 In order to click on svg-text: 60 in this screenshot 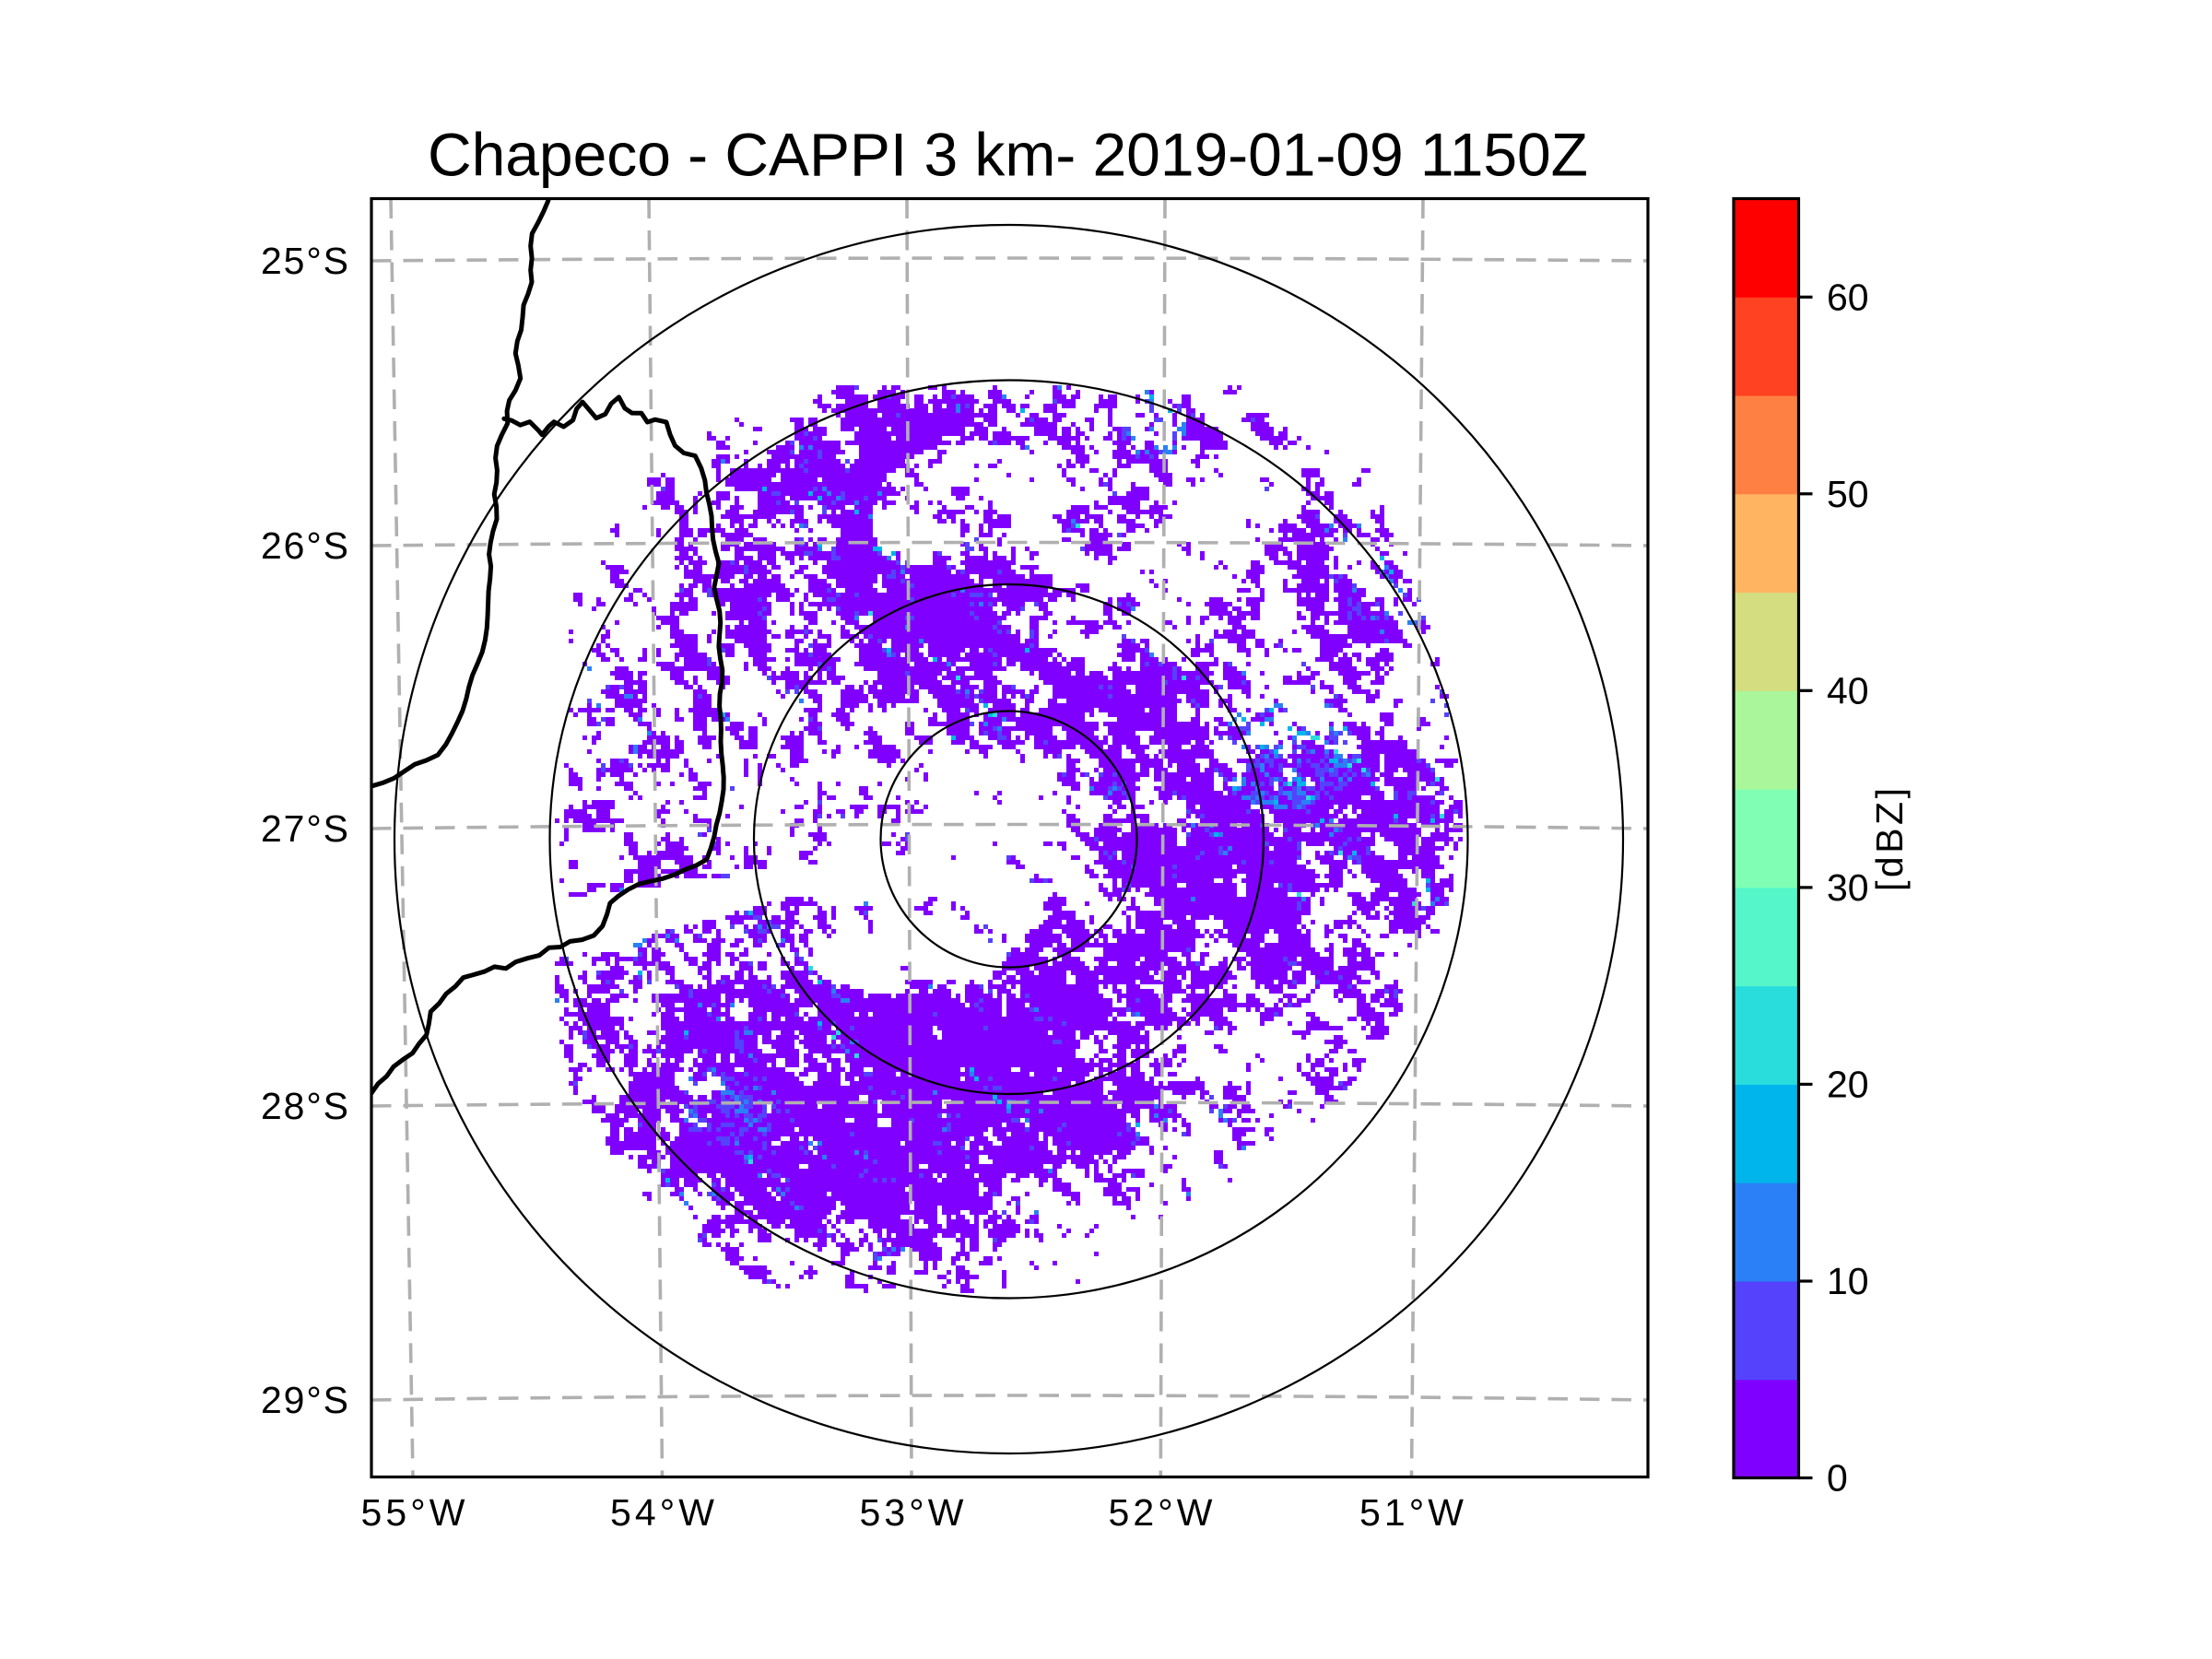, I will do `click(1848, 297)`.